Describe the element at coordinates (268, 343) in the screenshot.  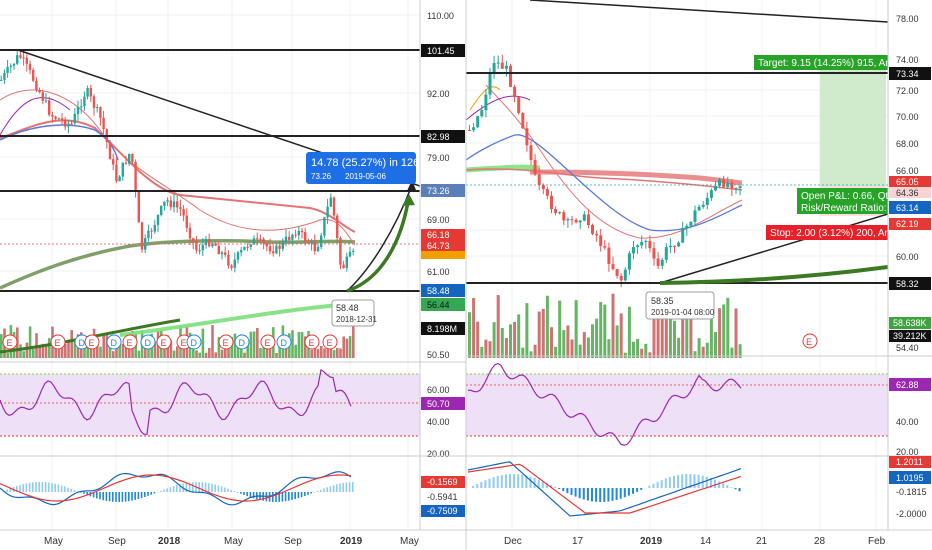
I see `event-marker-text: E` at that location.